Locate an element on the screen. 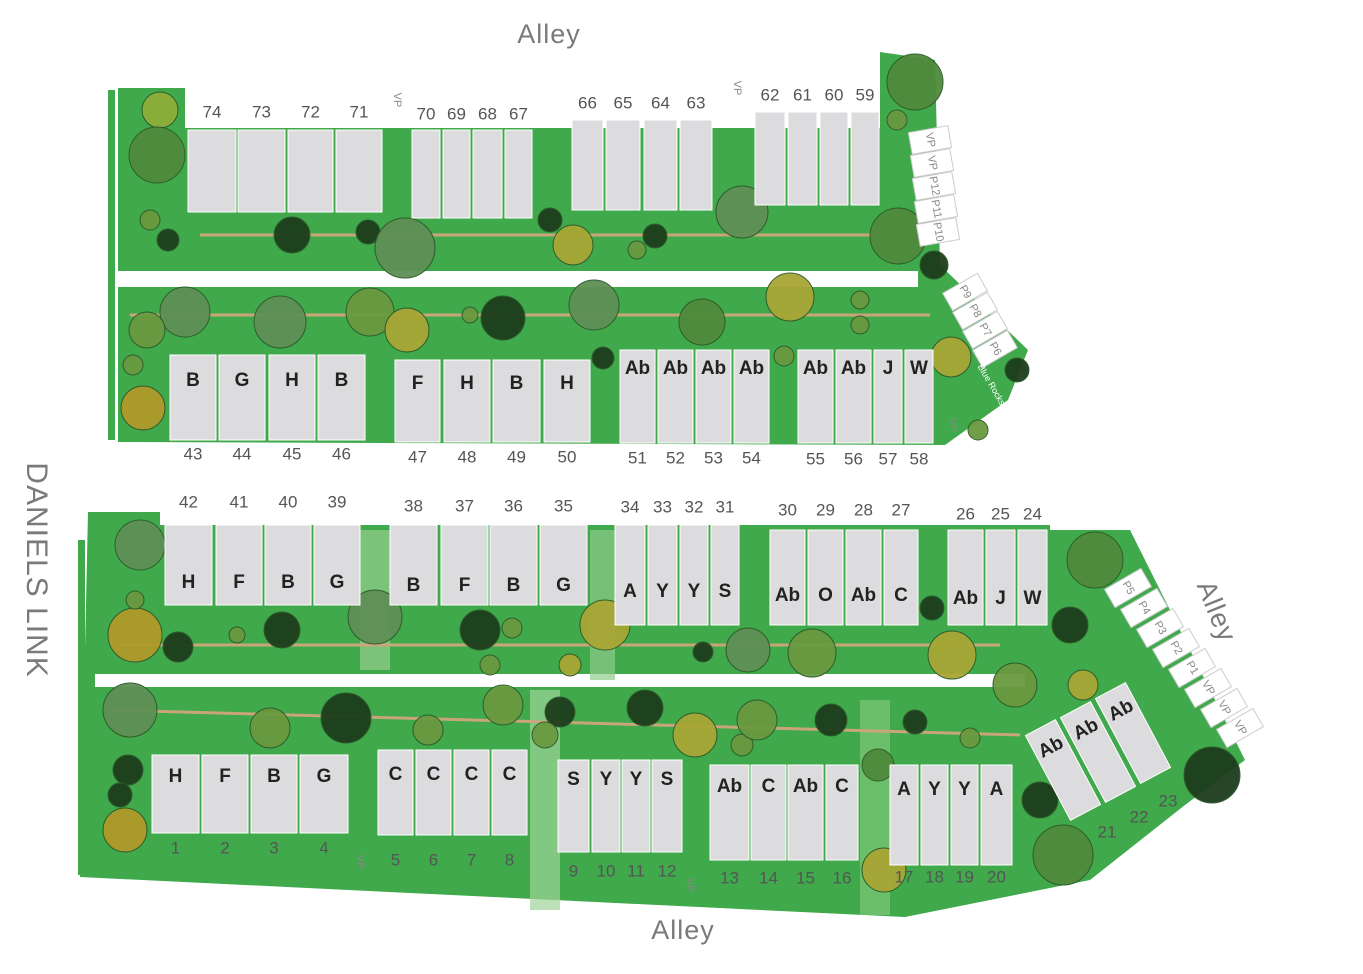 The width and height of the screenshot is (1363, 974). lot-number: 18 is located at coordinates (934, 876).